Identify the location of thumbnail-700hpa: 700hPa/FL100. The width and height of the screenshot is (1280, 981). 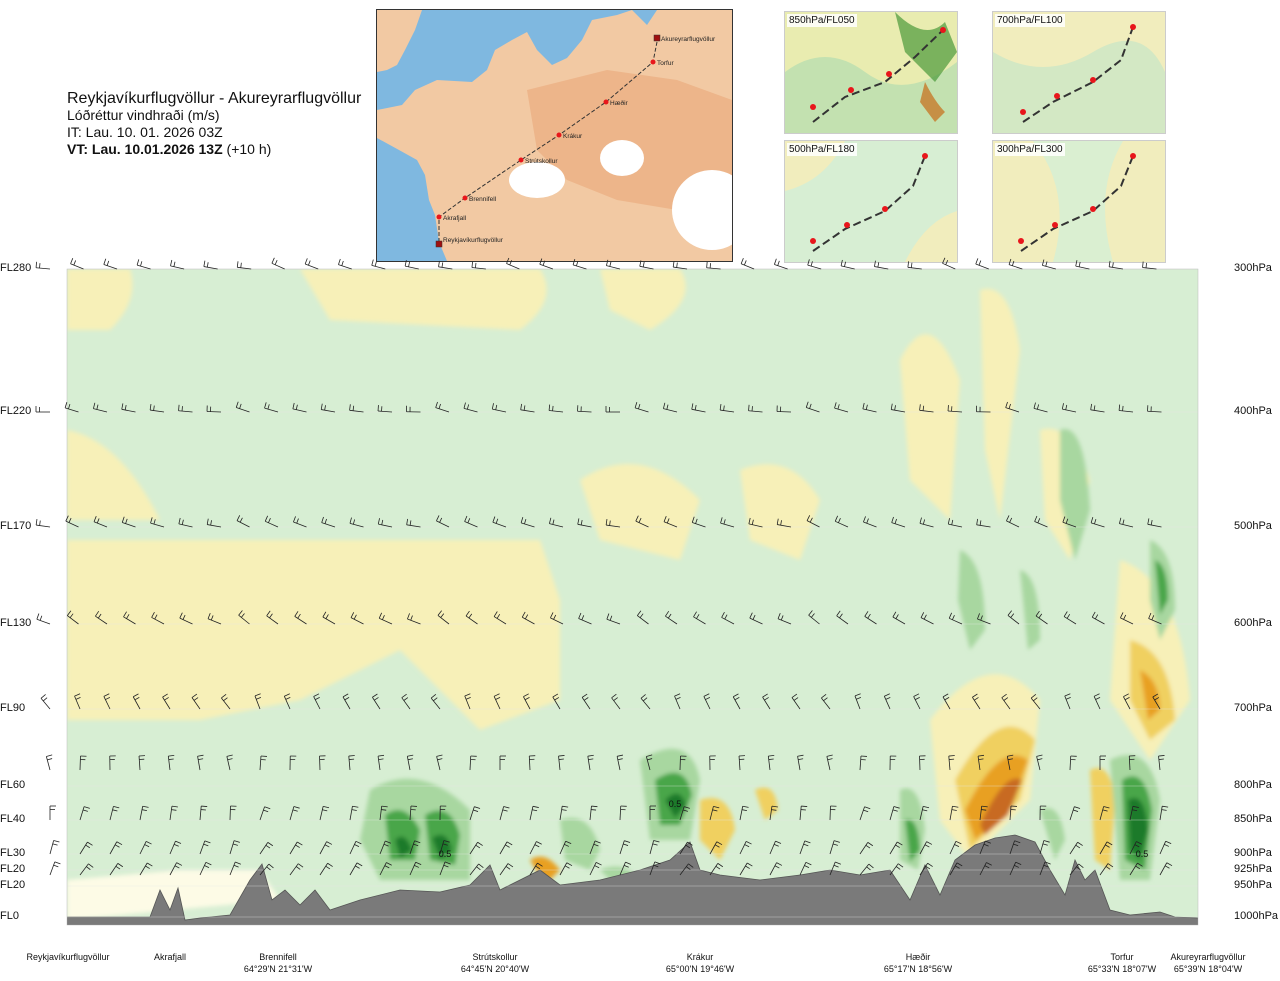
(1079, 72).